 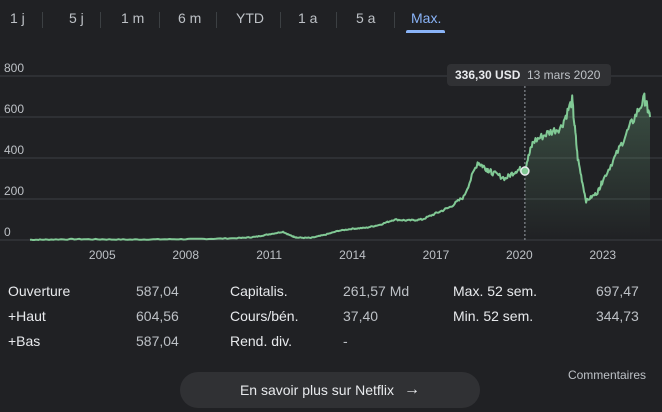 I want to click on learn-more-button: En savoir plus sur Netflix →, so click(x=330, y=390).